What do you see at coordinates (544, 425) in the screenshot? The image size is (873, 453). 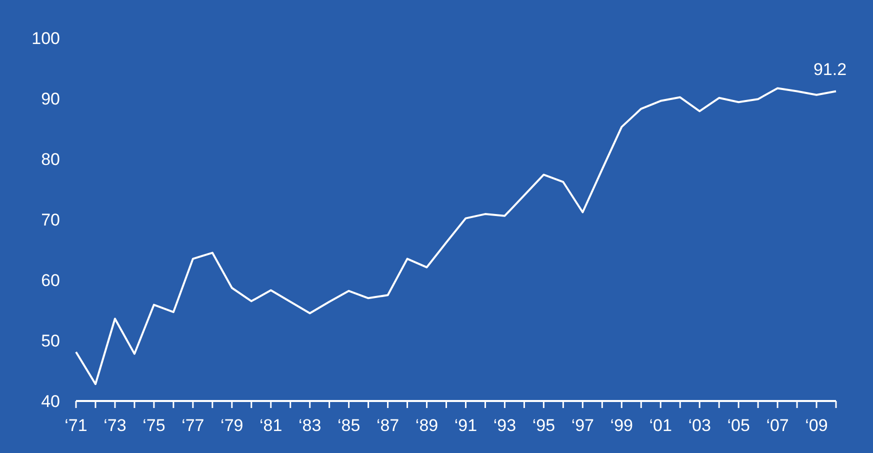 I see `x-tick-label: ‘95` at bounding box center [544, 425].